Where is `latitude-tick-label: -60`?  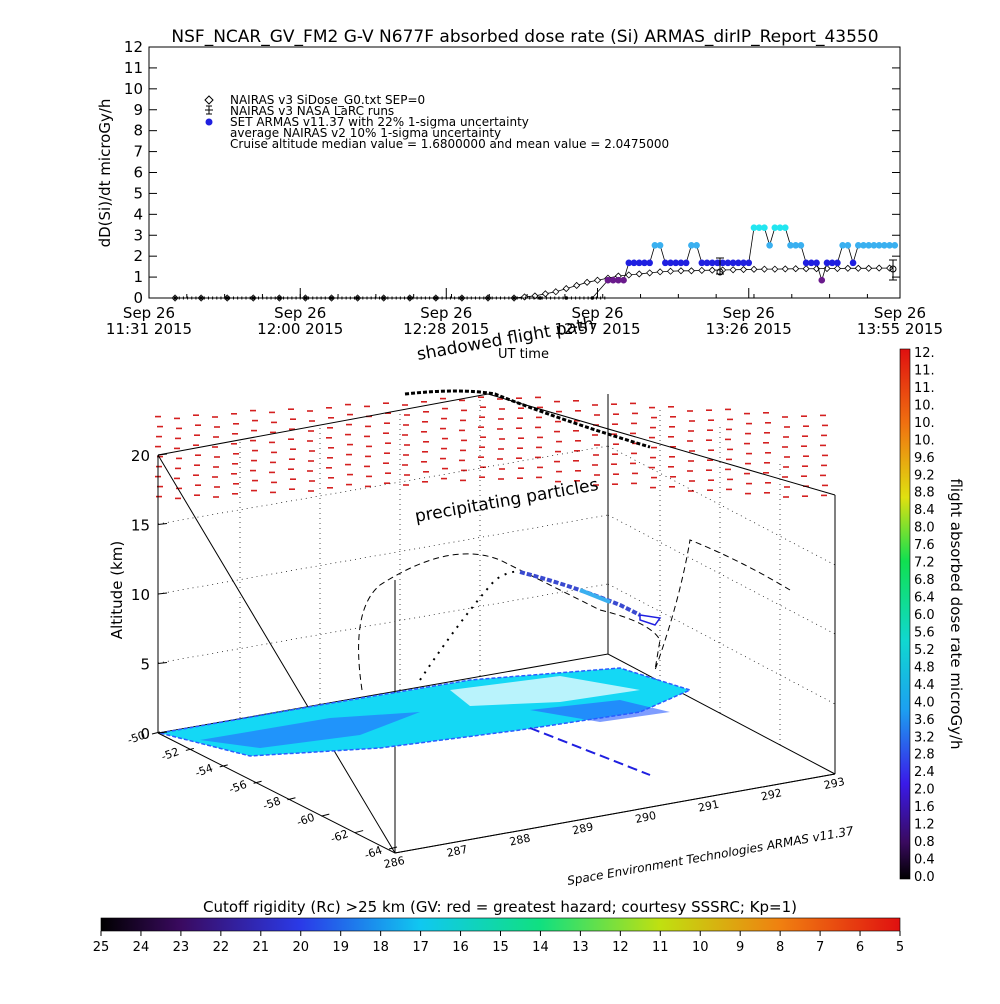 latitude-tick-label: -60 is located at coordinates (305, 820).